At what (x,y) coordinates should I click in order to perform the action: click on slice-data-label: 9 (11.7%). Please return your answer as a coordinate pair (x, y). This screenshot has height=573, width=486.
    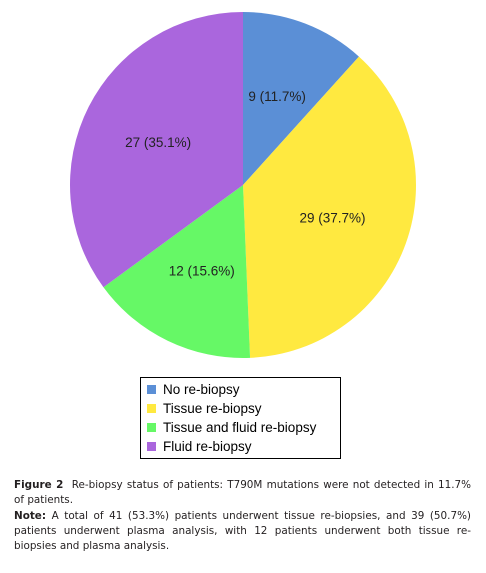
    Looking at the image, I should click on (277, 96).